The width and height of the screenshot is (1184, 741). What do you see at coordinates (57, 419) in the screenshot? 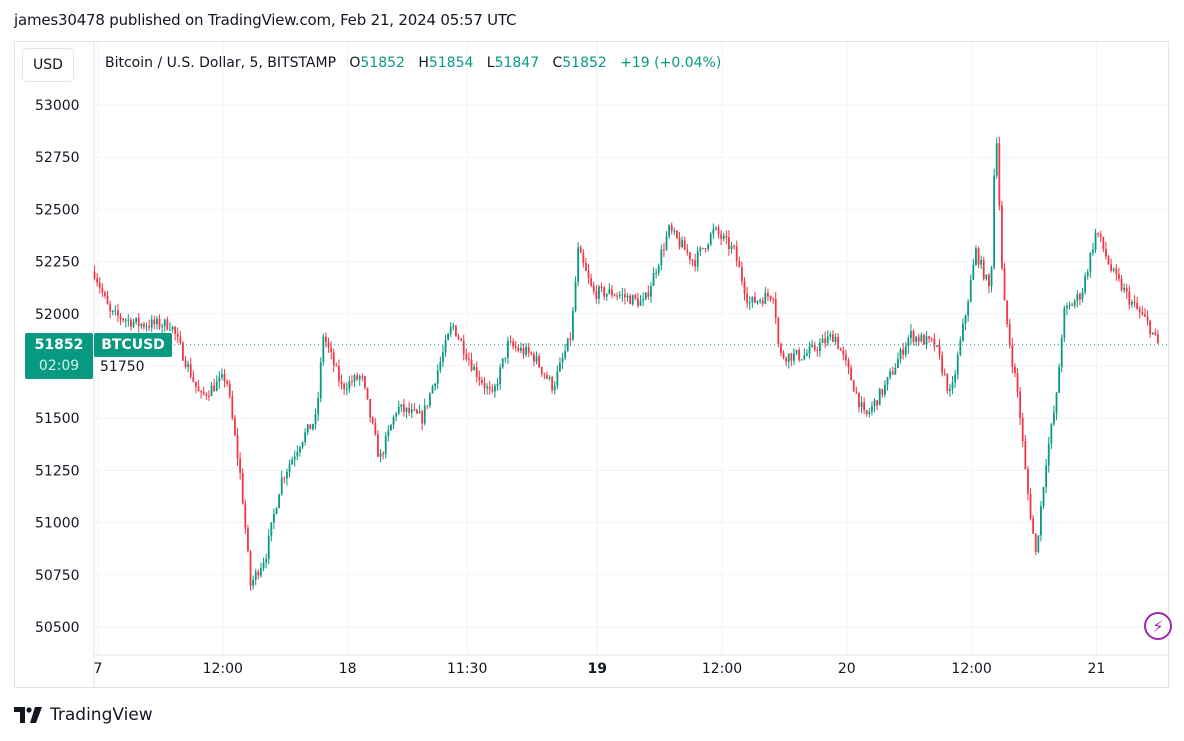
I see `y-tick-label: 51500` at bounding box center [57, 419].